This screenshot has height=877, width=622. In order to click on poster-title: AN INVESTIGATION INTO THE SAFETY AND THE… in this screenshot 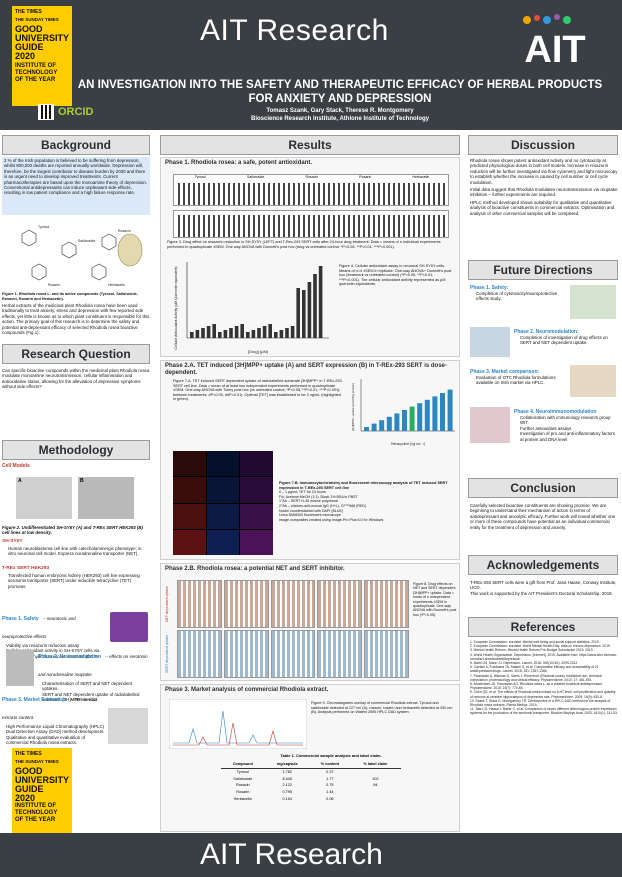, I will do `click(340, 92)`.